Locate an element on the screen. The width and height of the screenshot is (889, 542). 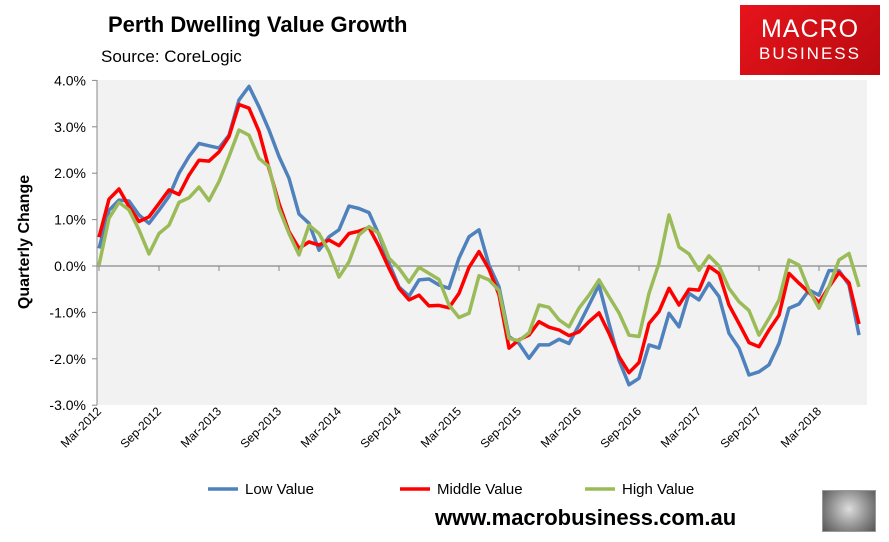
x-tick-label: Sep-2015 is located at coordinates (500, 427).